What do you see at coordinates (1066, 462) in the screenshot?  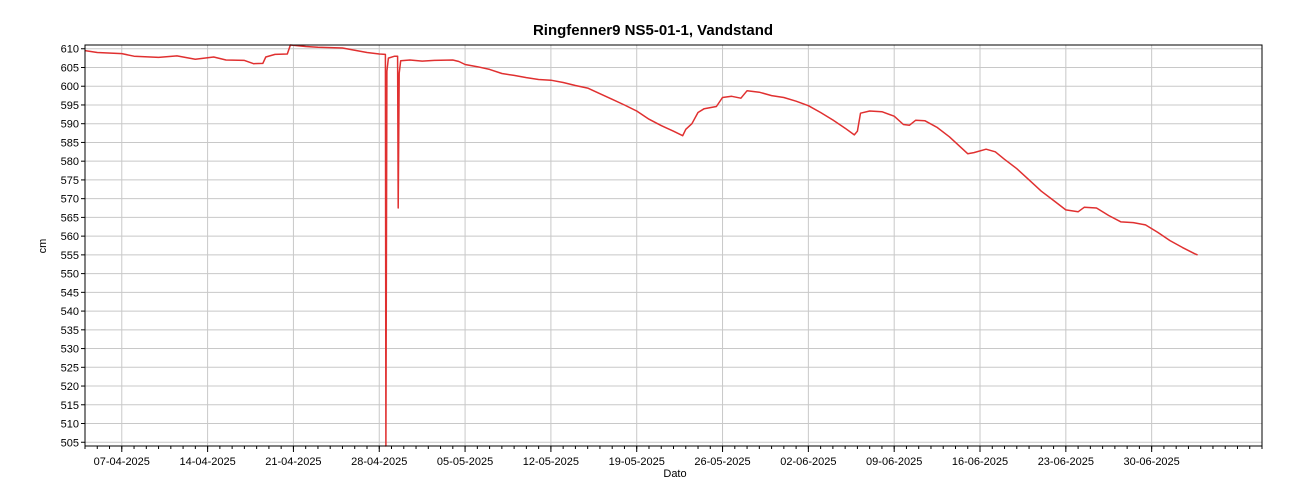 I see `x-tick-label: 23-06-2025` at bounding box center [1066, 462].